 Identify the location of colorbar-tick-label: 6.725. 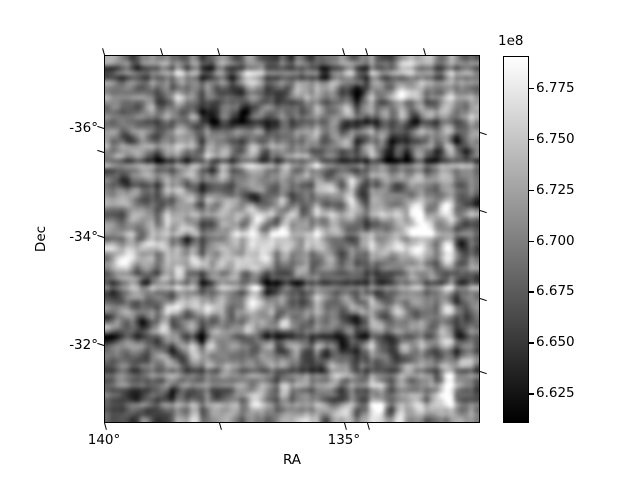
(555, 189).